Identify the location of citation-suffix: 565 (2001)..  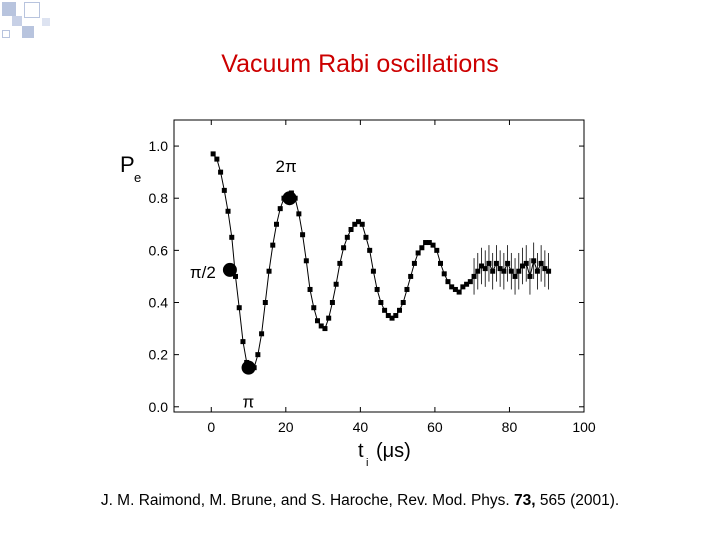
(577, 500).